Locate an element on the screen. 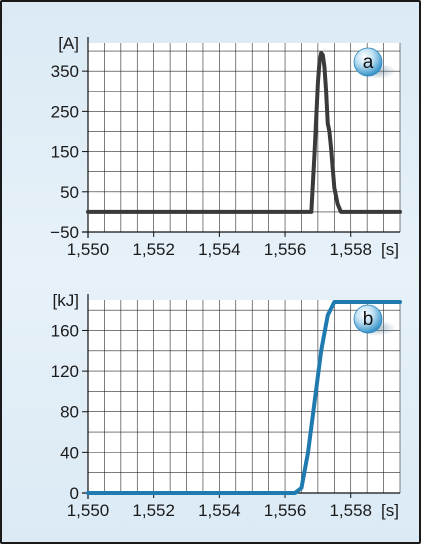 The height and width of the screenshot is (544, 421). y-unit-label: [kJ] is located at coordinates (66, 300).